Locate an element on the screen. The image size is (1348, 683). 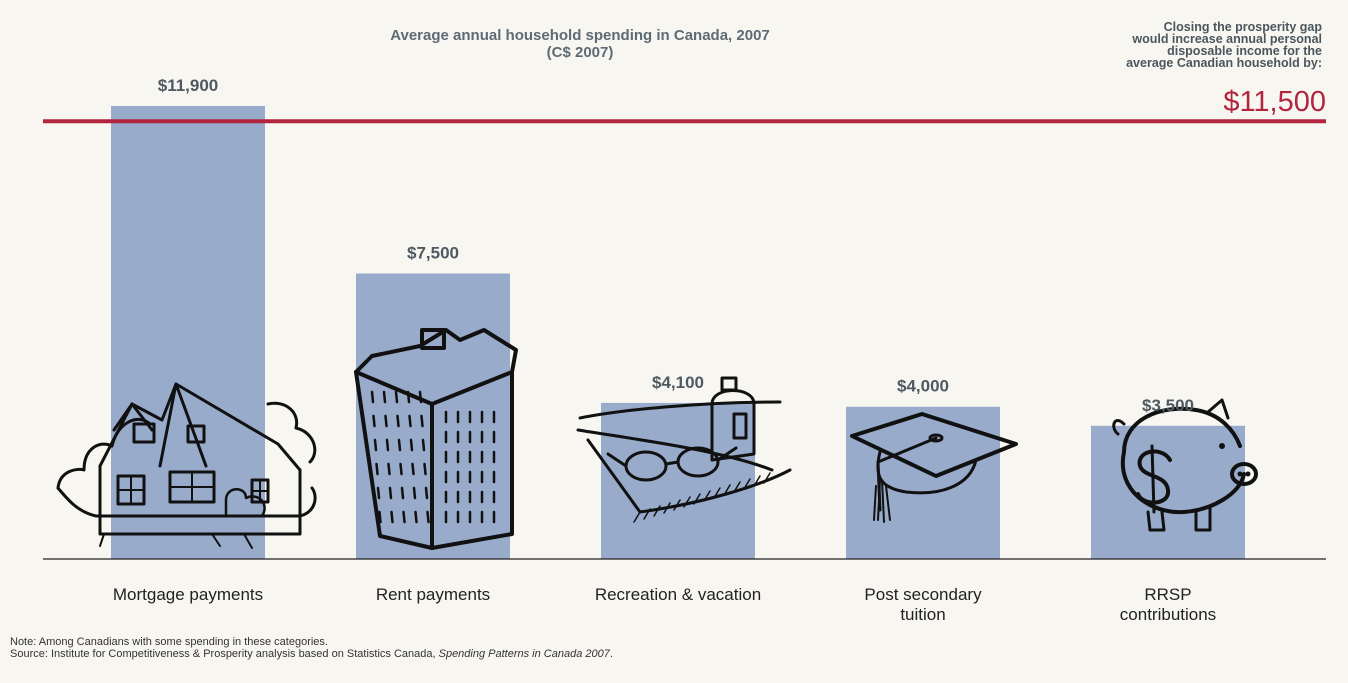
piggy-bank-icon is located at coordinates (1185, 465).